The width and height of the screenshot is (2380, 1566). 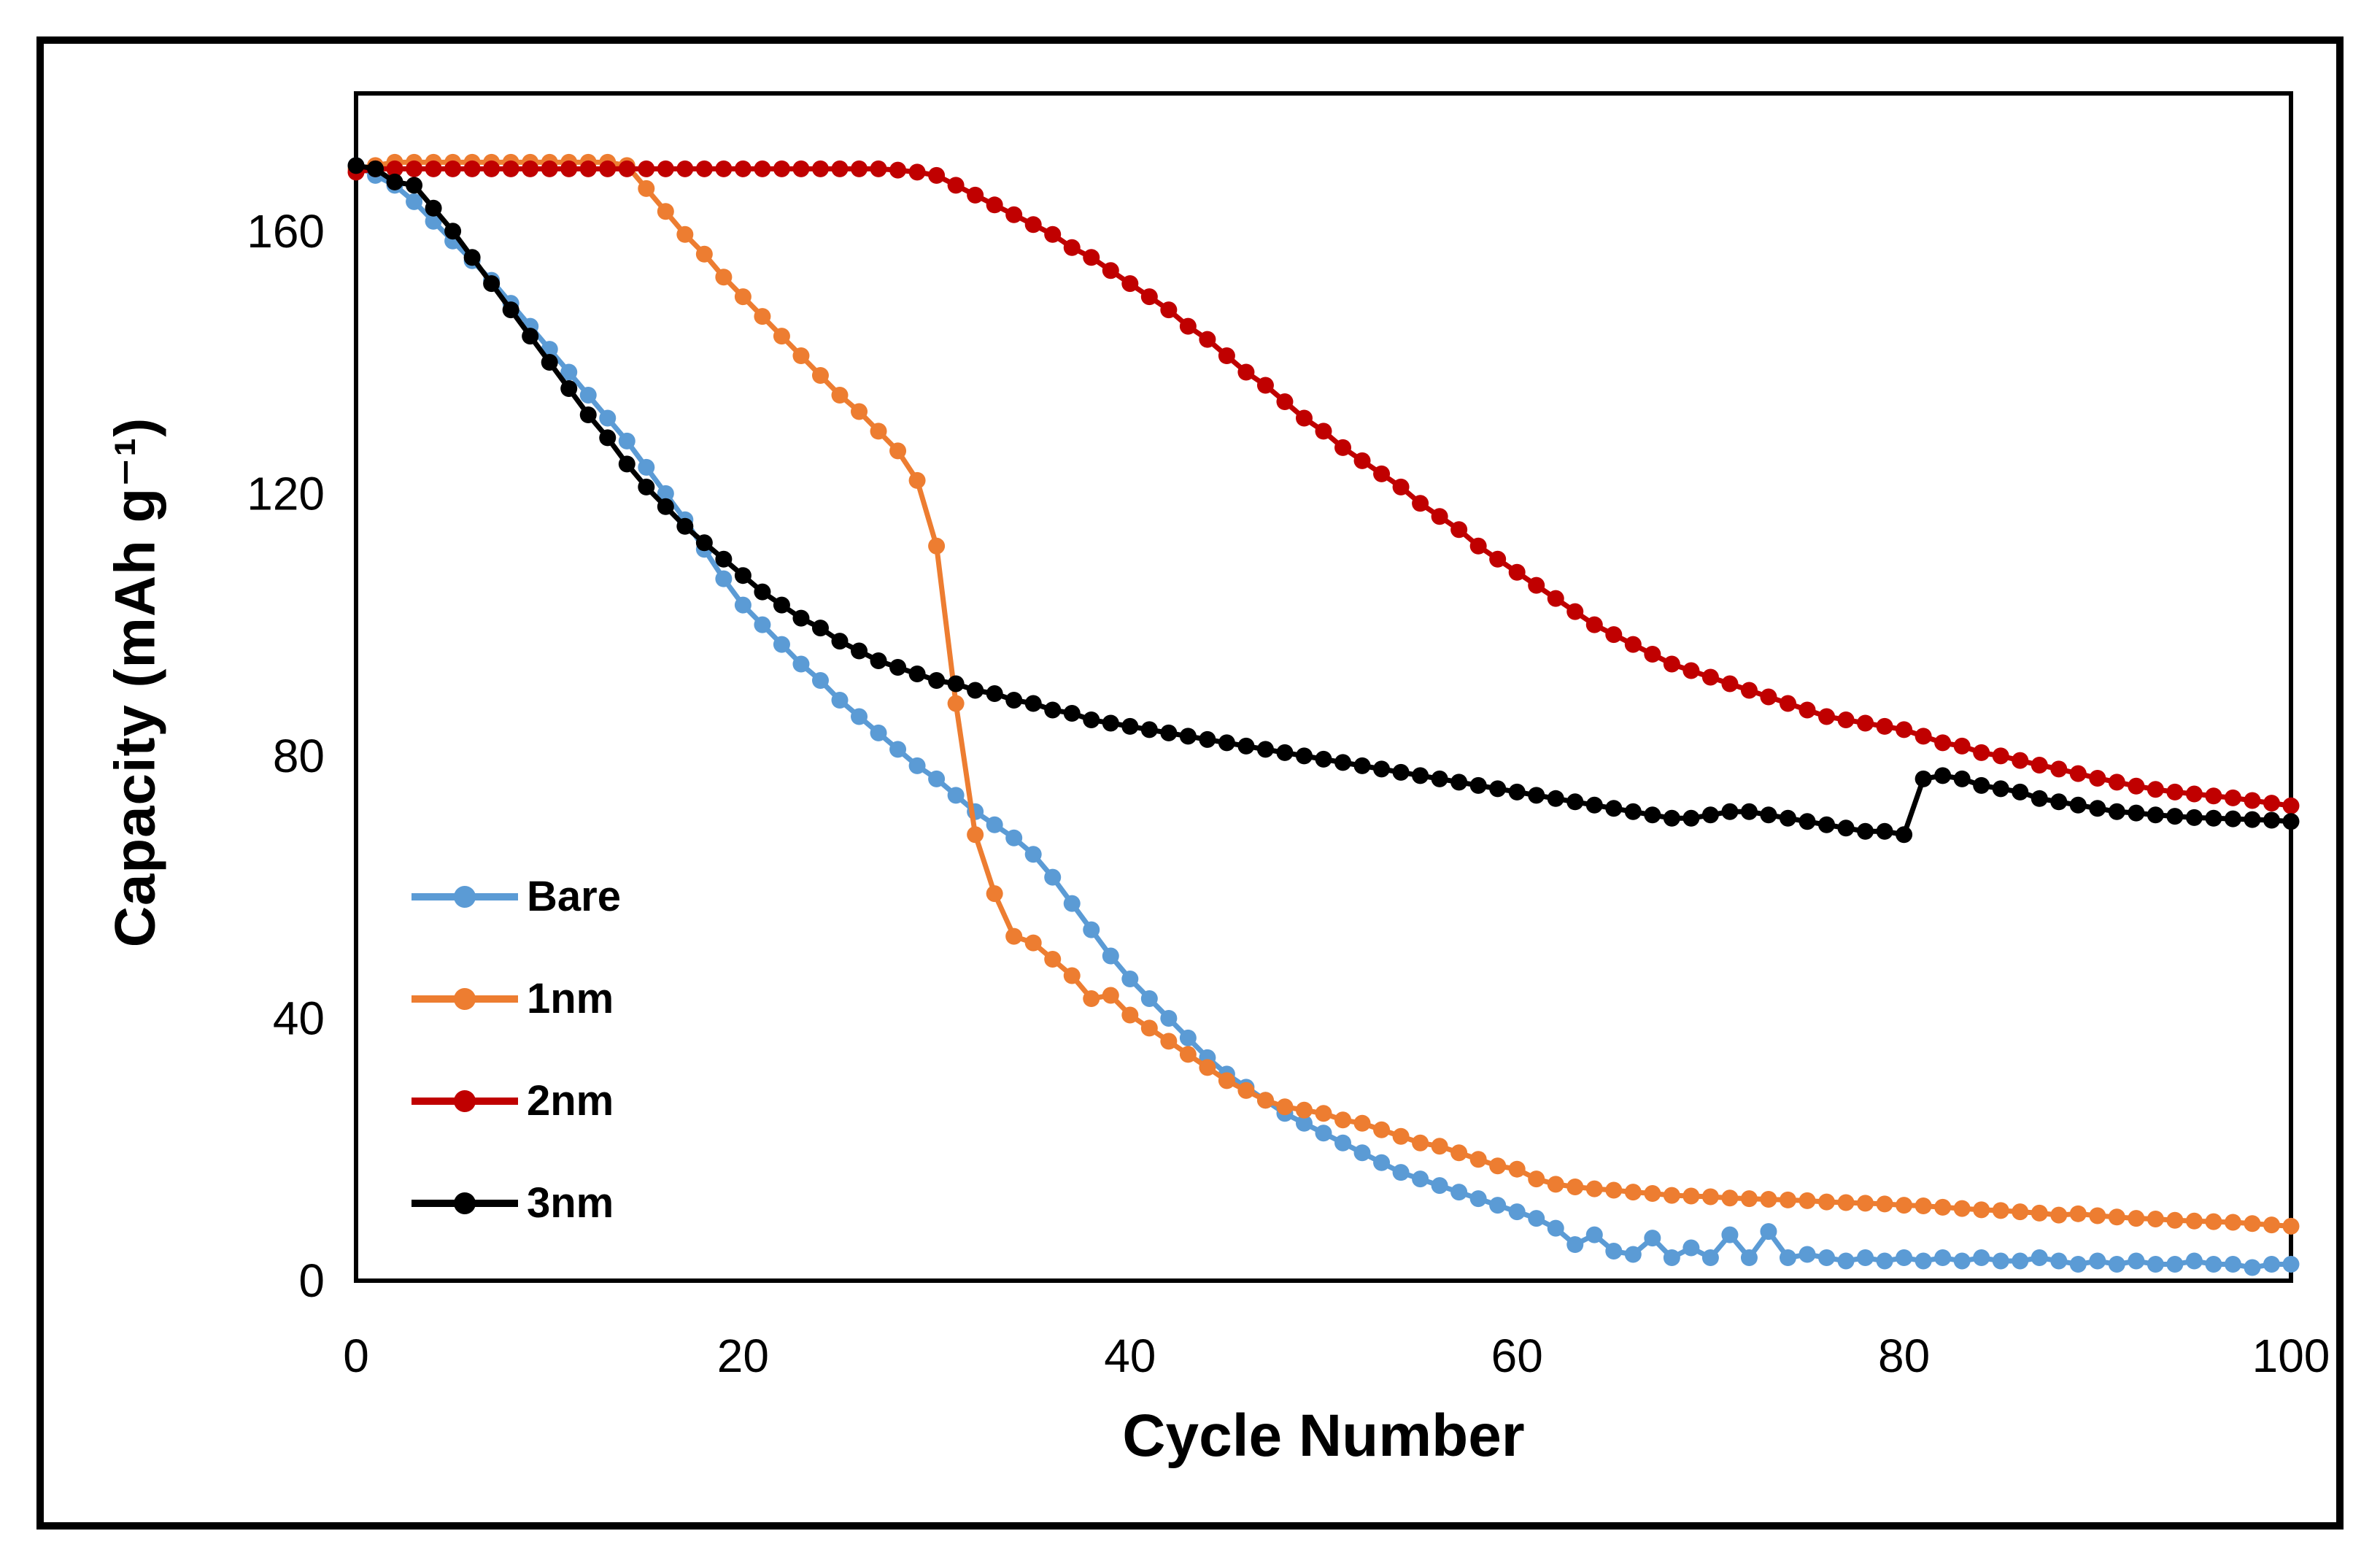 What do you see at coordinates (356, 1356) in the screenshot?
I see `x-tick-label-0: 0` at bounding box center [356, 1356].